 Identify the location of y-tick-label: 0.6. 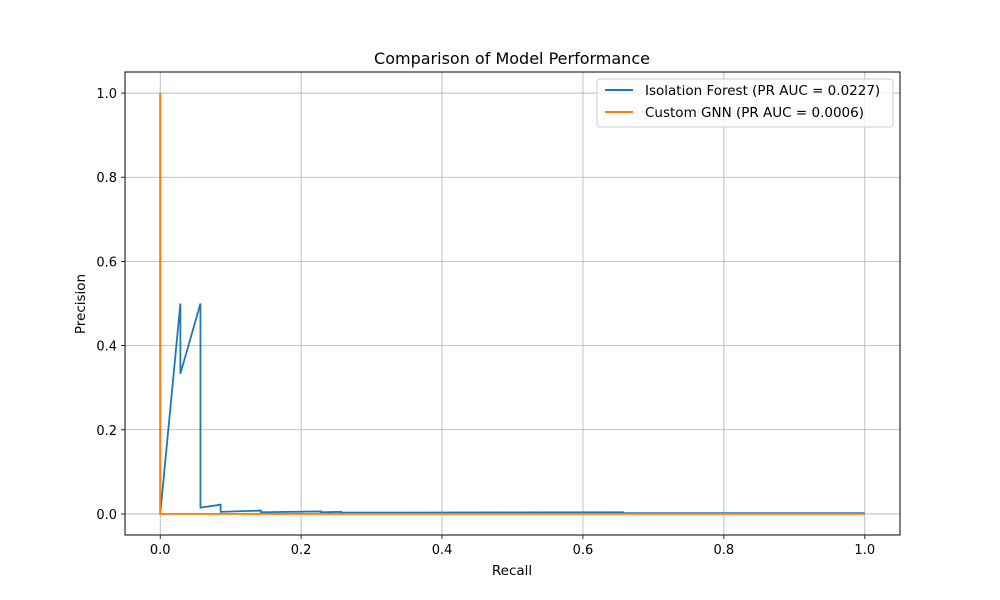
(106, 262).